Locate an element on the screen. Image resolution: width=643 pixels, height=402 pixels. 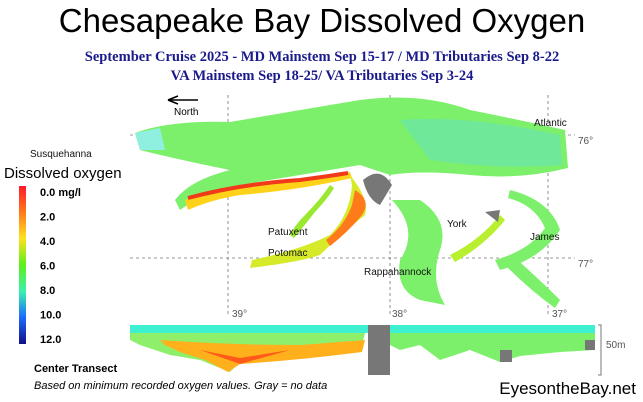
longitude-label: 77° is located at coordinates (585, 264).